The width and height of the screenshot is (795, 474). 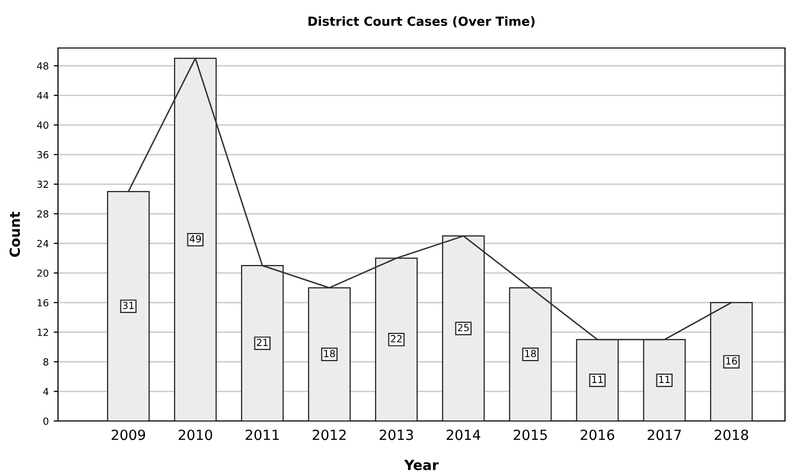 What do you see at coordinates (43, 302) in the screenshot?
I see `y-tick-label: 16` at bounding box center [43, 302].